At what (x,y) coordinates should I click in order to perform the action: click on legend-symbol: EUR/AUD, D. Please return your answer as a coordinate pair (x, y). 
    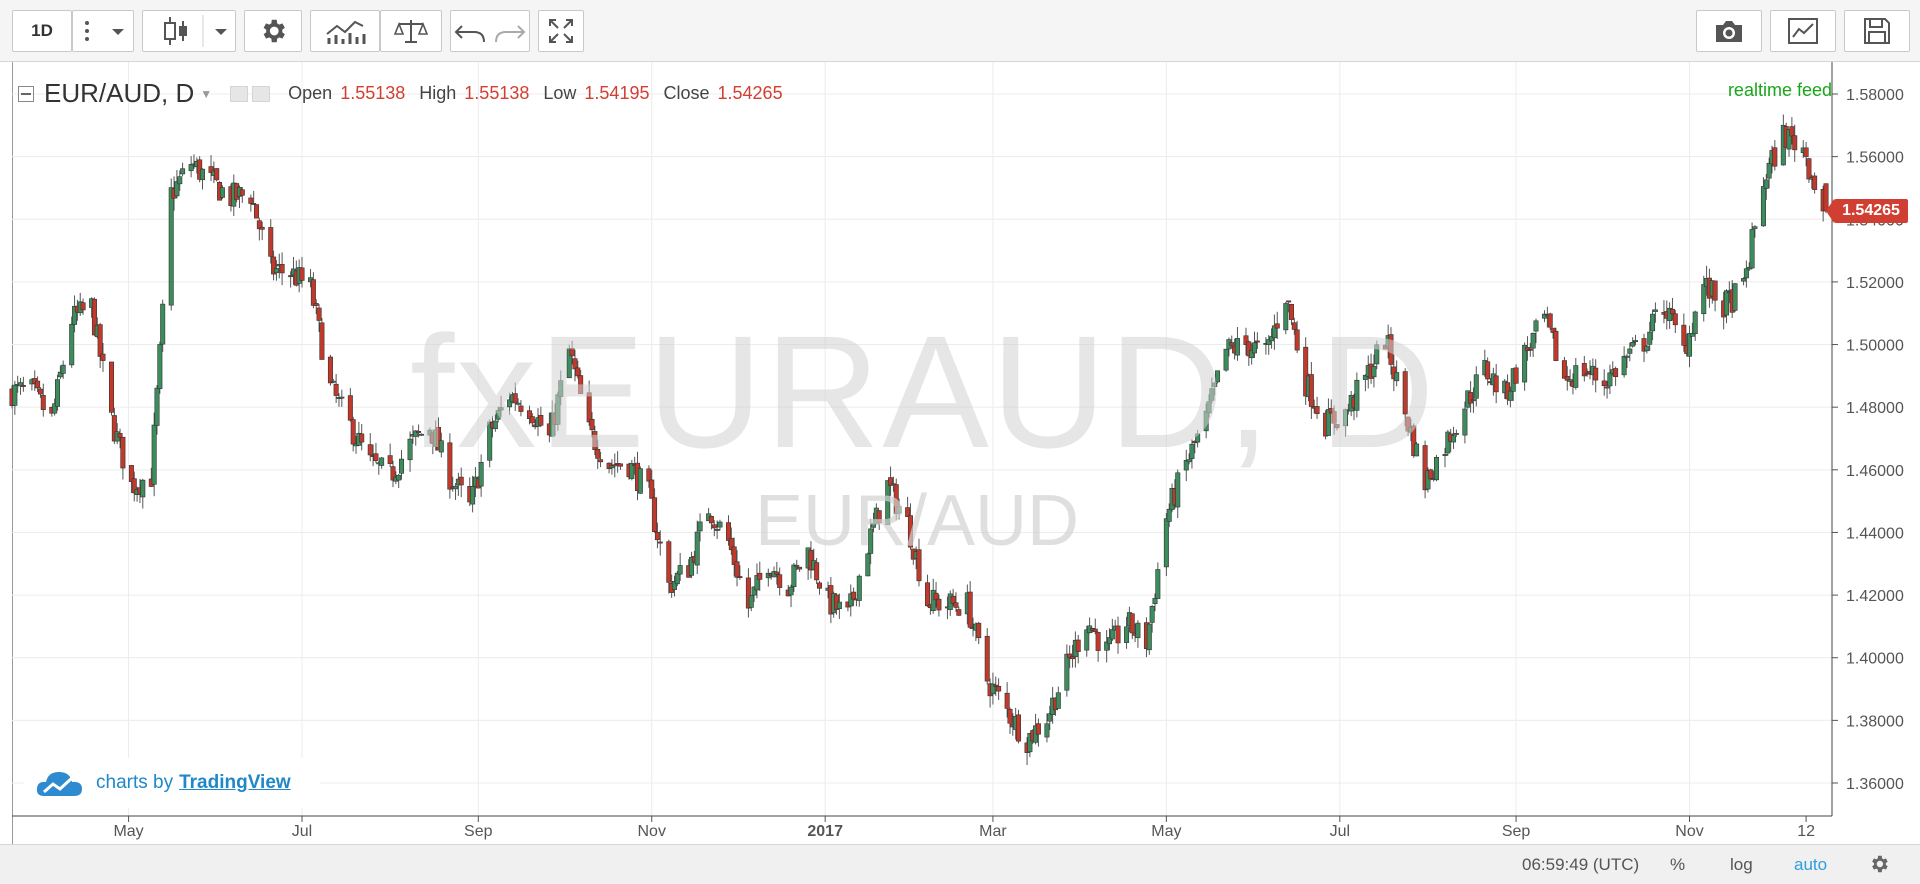
    Looking at the image, I should click on (119, 93).